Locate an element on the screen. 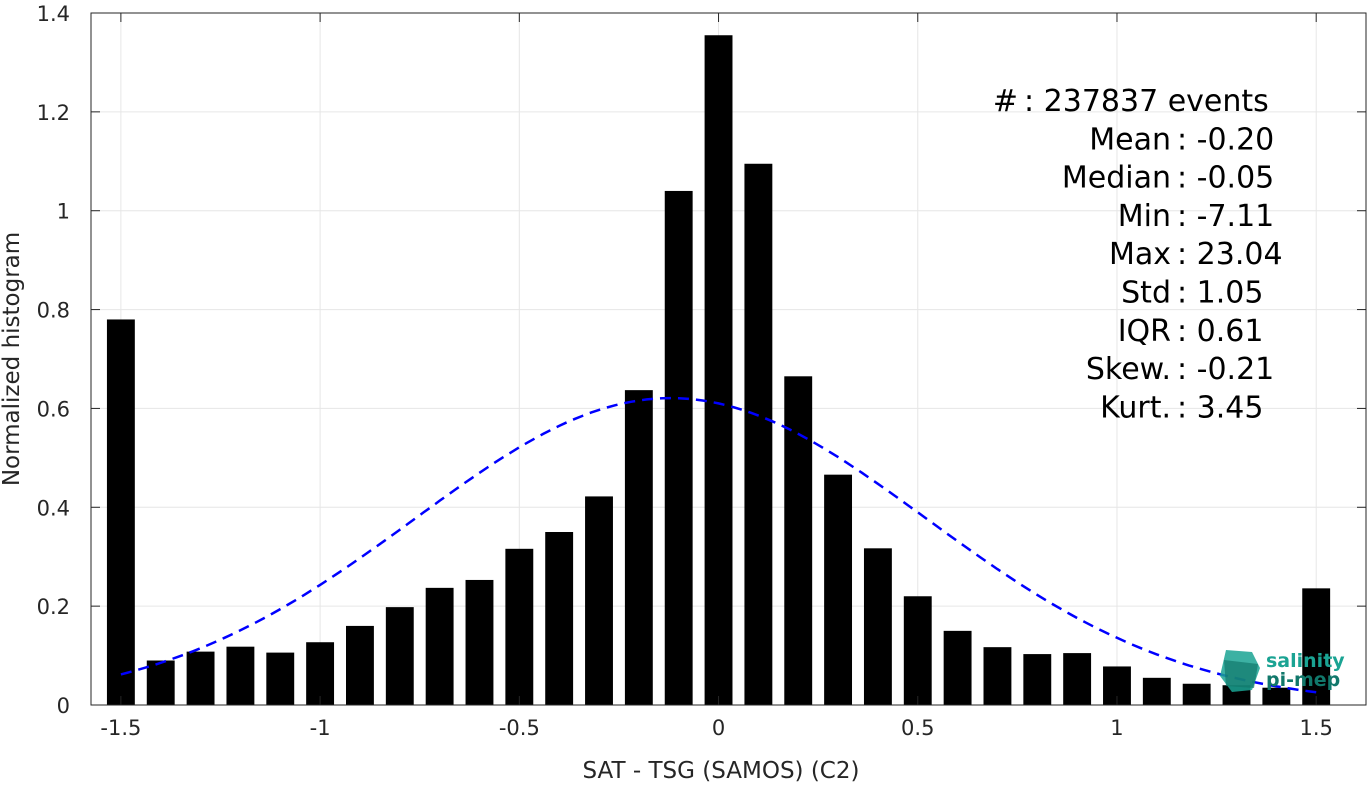 This screenshot has width=1367, height=785. stat-value: : -0.21 is located at coordinates (1225, 369).